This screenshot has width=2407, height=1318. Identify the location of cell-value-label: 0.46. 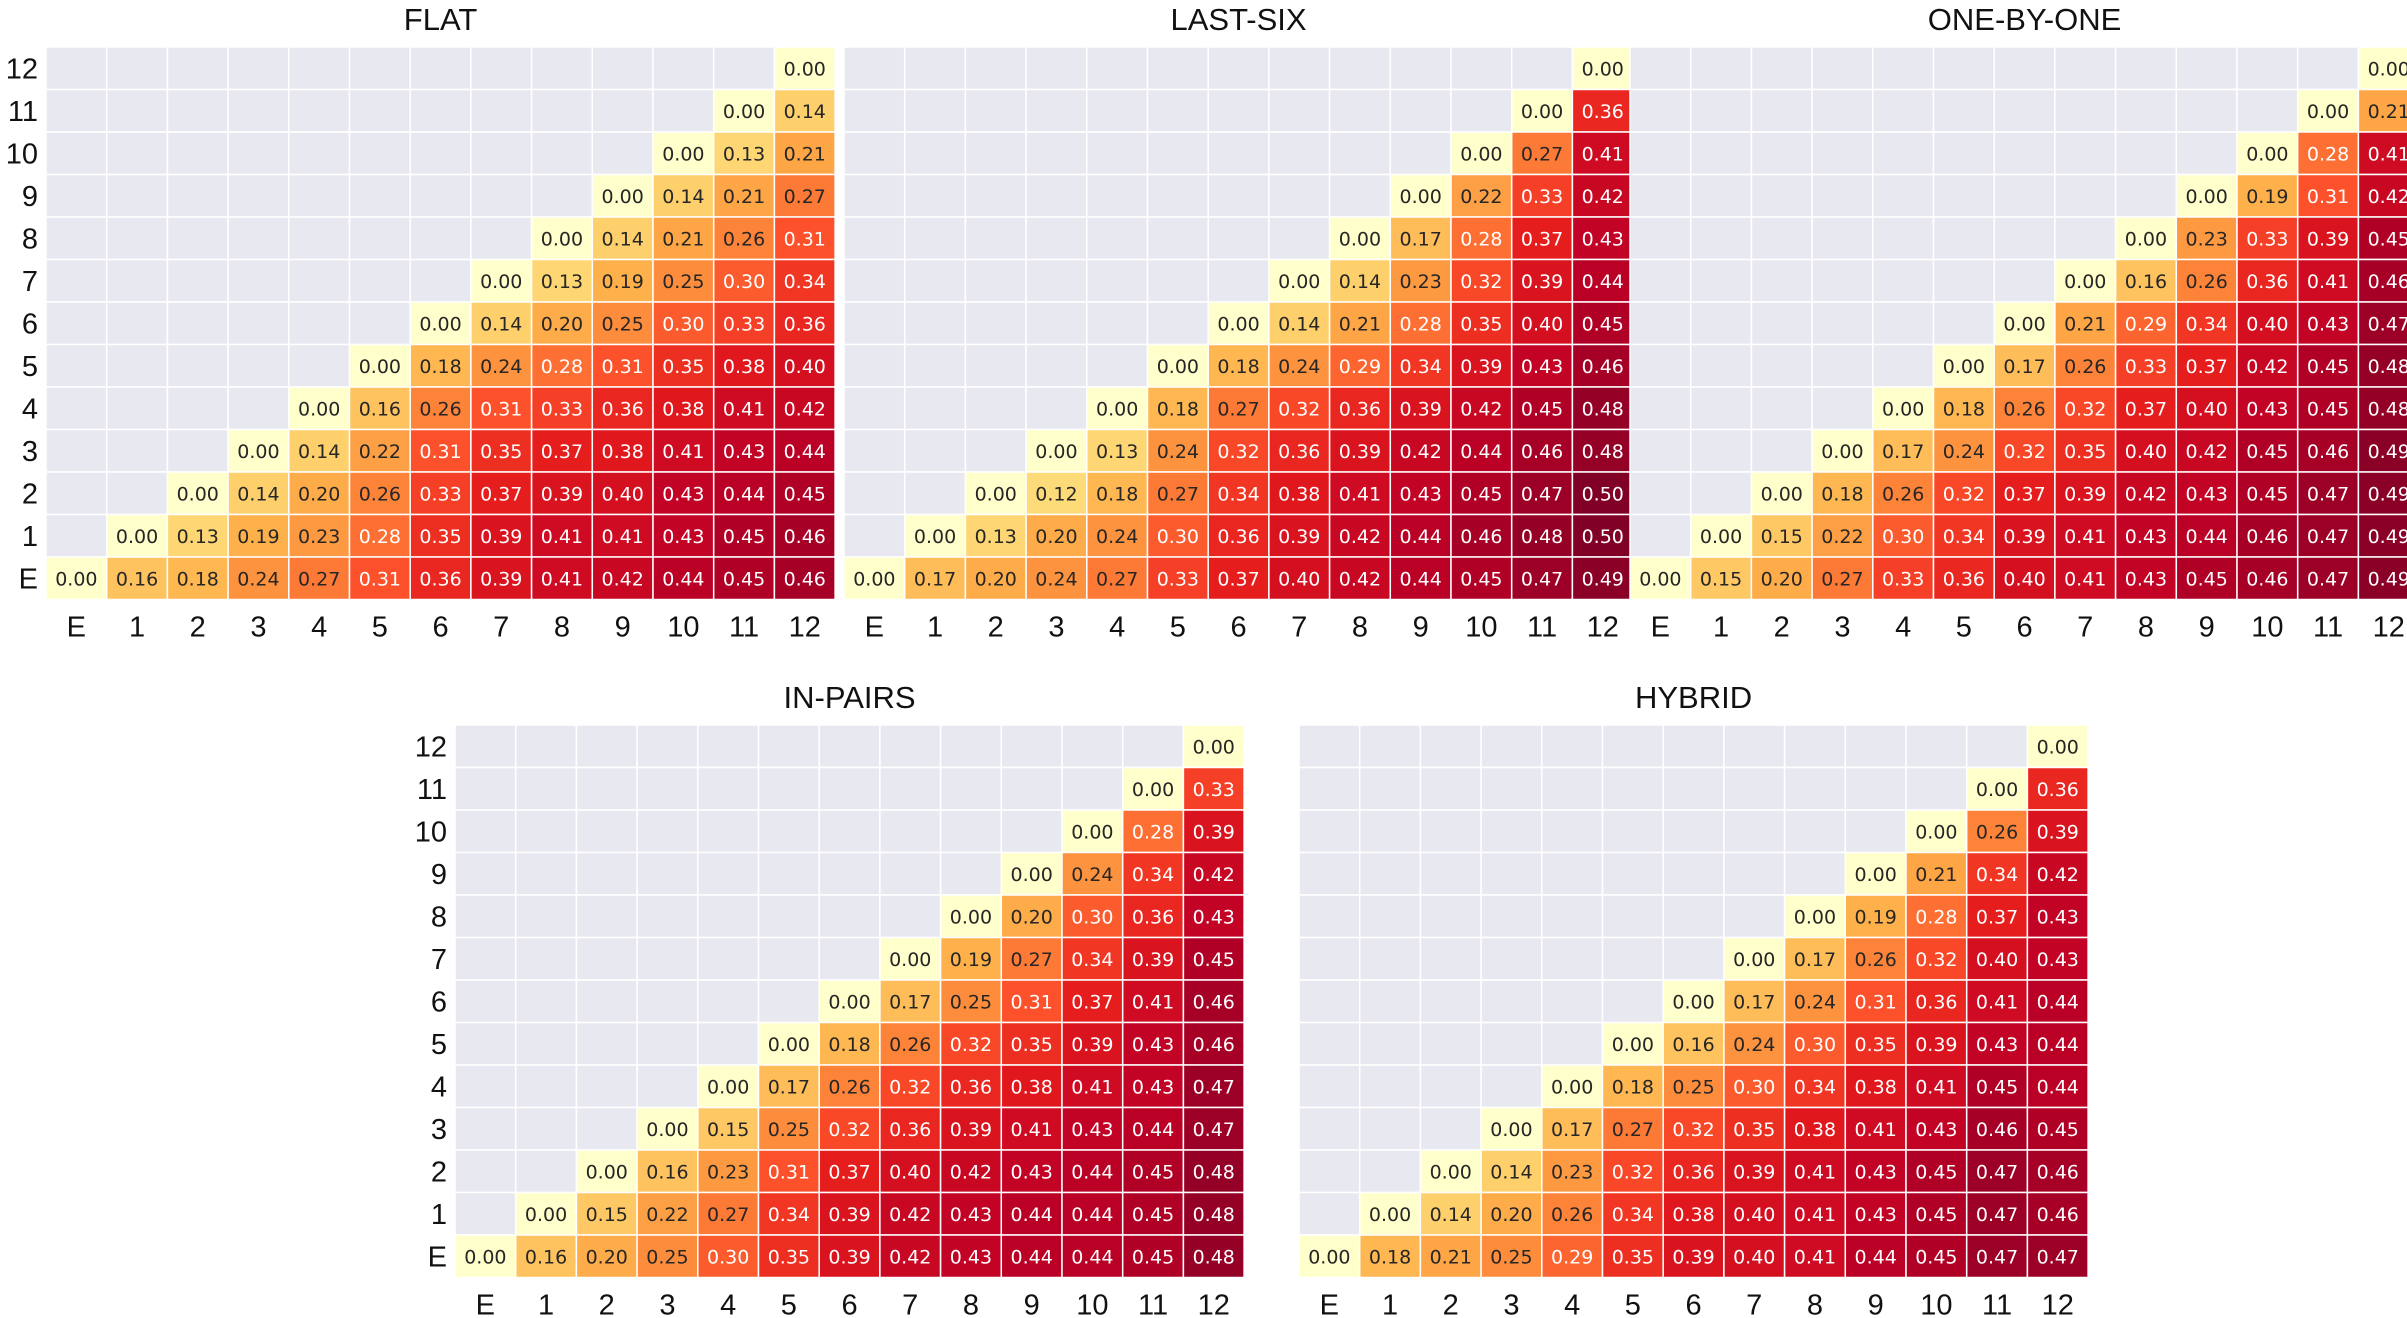
(2267, 579).